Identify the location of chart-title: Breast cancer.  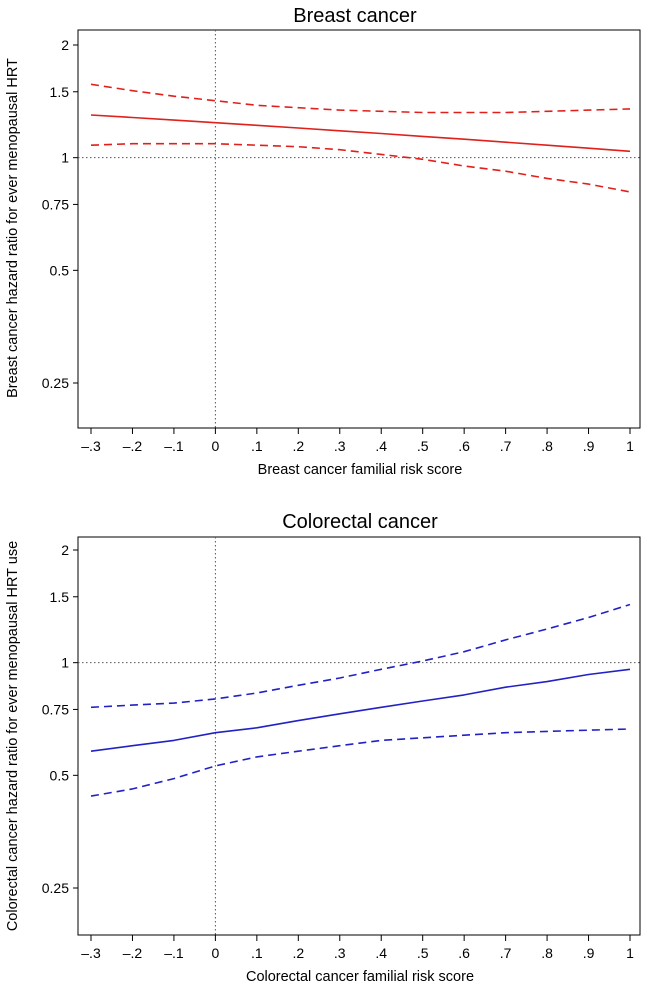
(355, 16).